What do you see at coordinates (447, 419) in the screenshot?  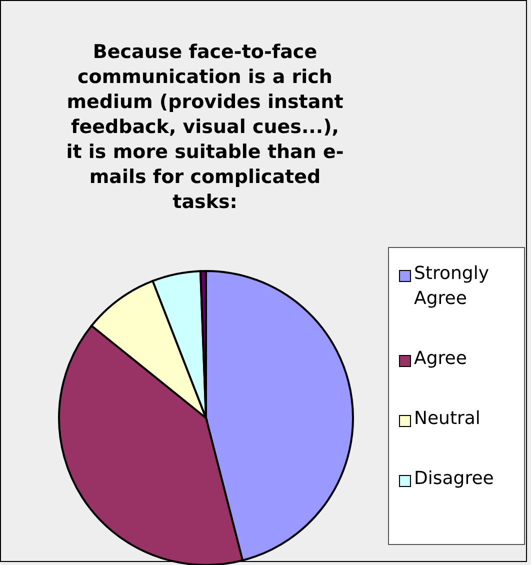 I see `legend-label: Neutral` at bounding box center [447, 419].